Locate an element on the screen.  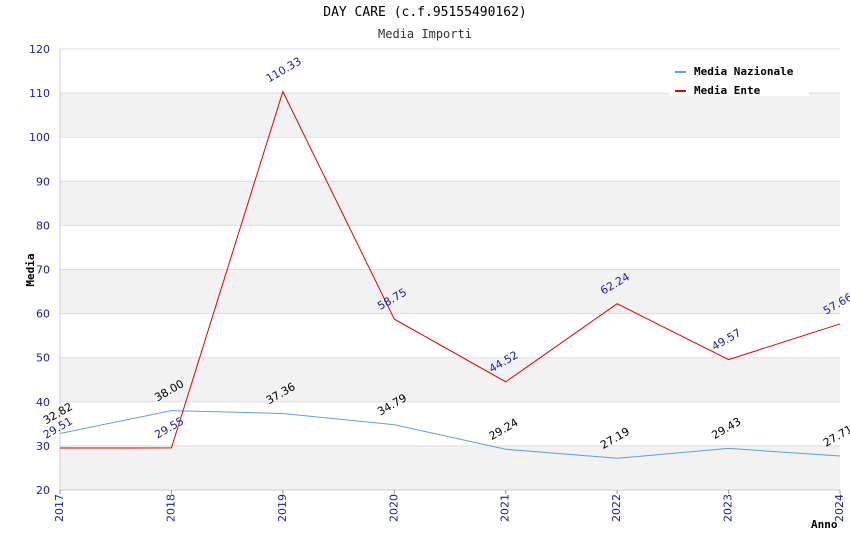
legend-box is located at coordinates (739, 78).